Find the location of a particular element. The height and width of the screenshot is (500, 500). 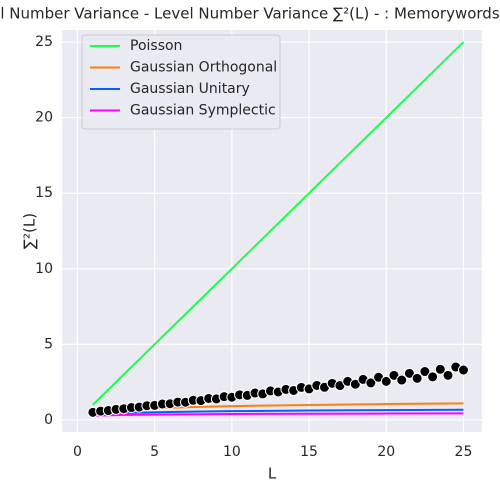

legend-label: Gaussian Orthogonal is located at coordinates (203, 68).